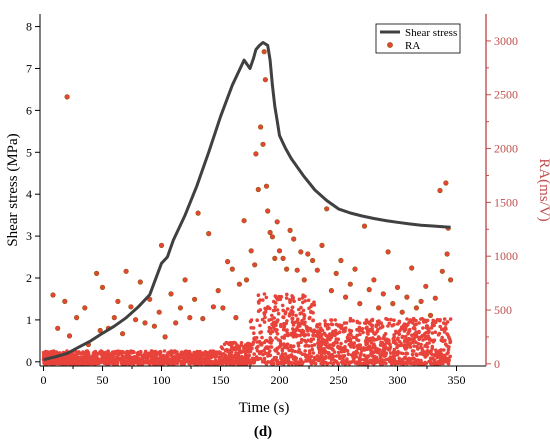 The image size is (550, 445). What do you see at coordinates (33, 194) in the screenshot?
I see `y-left-axis-ticks: 0 1 2 3 4 5 6 7 8` at bounding box center [33, 194].